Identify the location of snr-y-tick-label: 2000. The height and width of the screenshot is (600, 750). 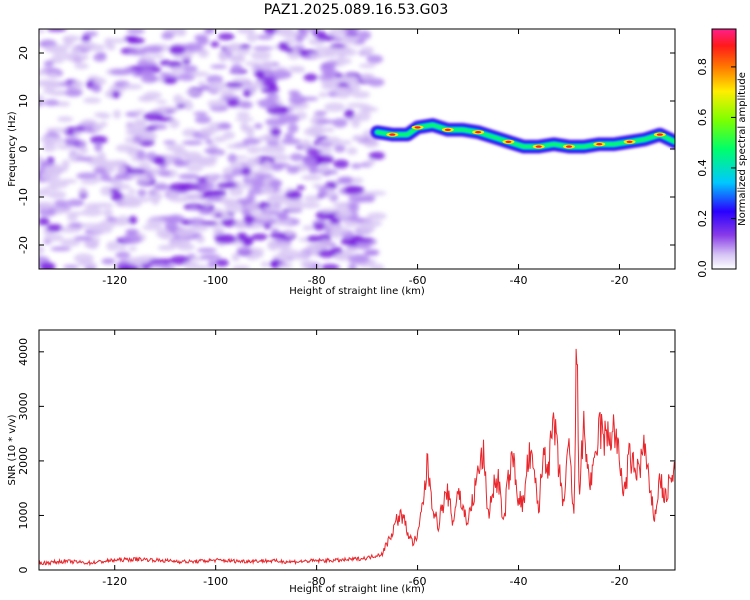
(23, 461).